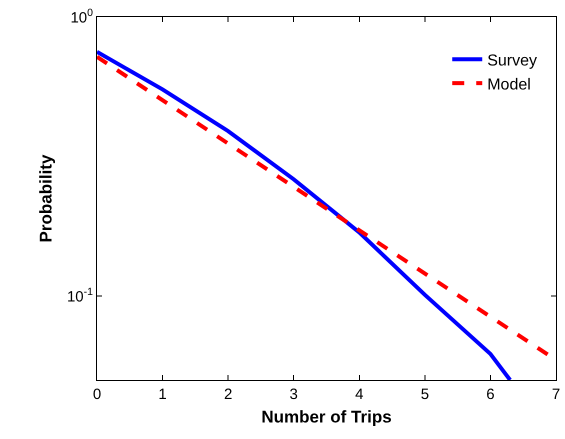 This screenshot has width=565, height=439. Describe the element at coordinates (97, 394) in the screenshot. I see `x-tick-label: 0` at that location.